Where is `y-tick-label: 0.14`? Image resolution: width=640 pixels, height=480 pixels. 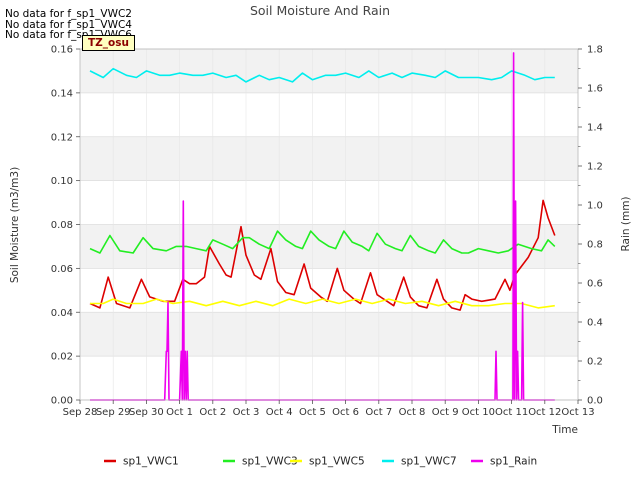
y-tick-label: 0.14 is located at coordinates (62, 93).